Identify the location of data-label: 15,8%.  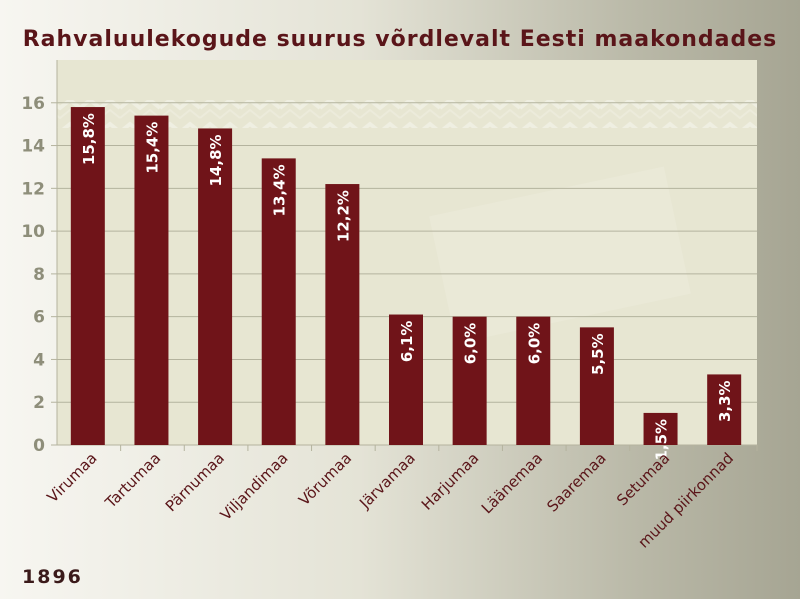
(89, 139).